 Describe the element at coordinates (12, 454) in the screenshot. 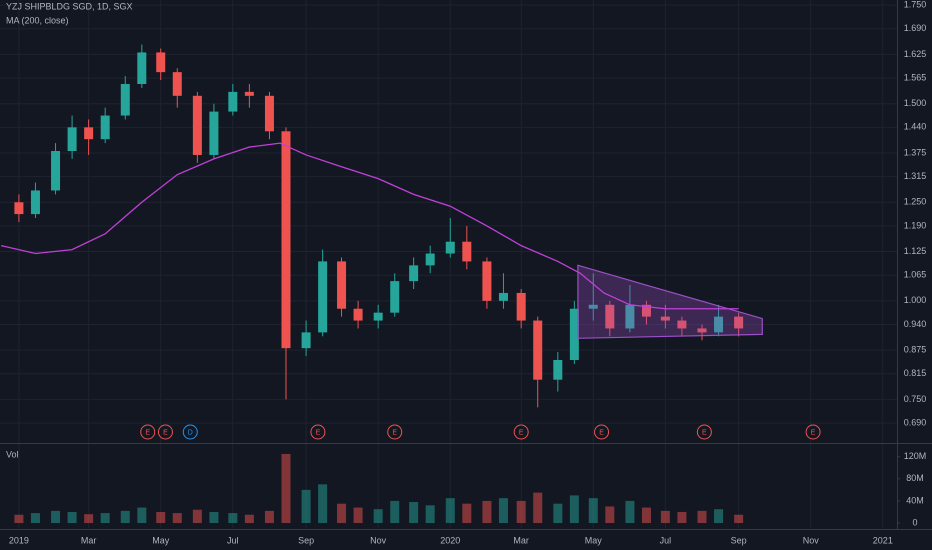

I see `volume-label: Vol` at that location.